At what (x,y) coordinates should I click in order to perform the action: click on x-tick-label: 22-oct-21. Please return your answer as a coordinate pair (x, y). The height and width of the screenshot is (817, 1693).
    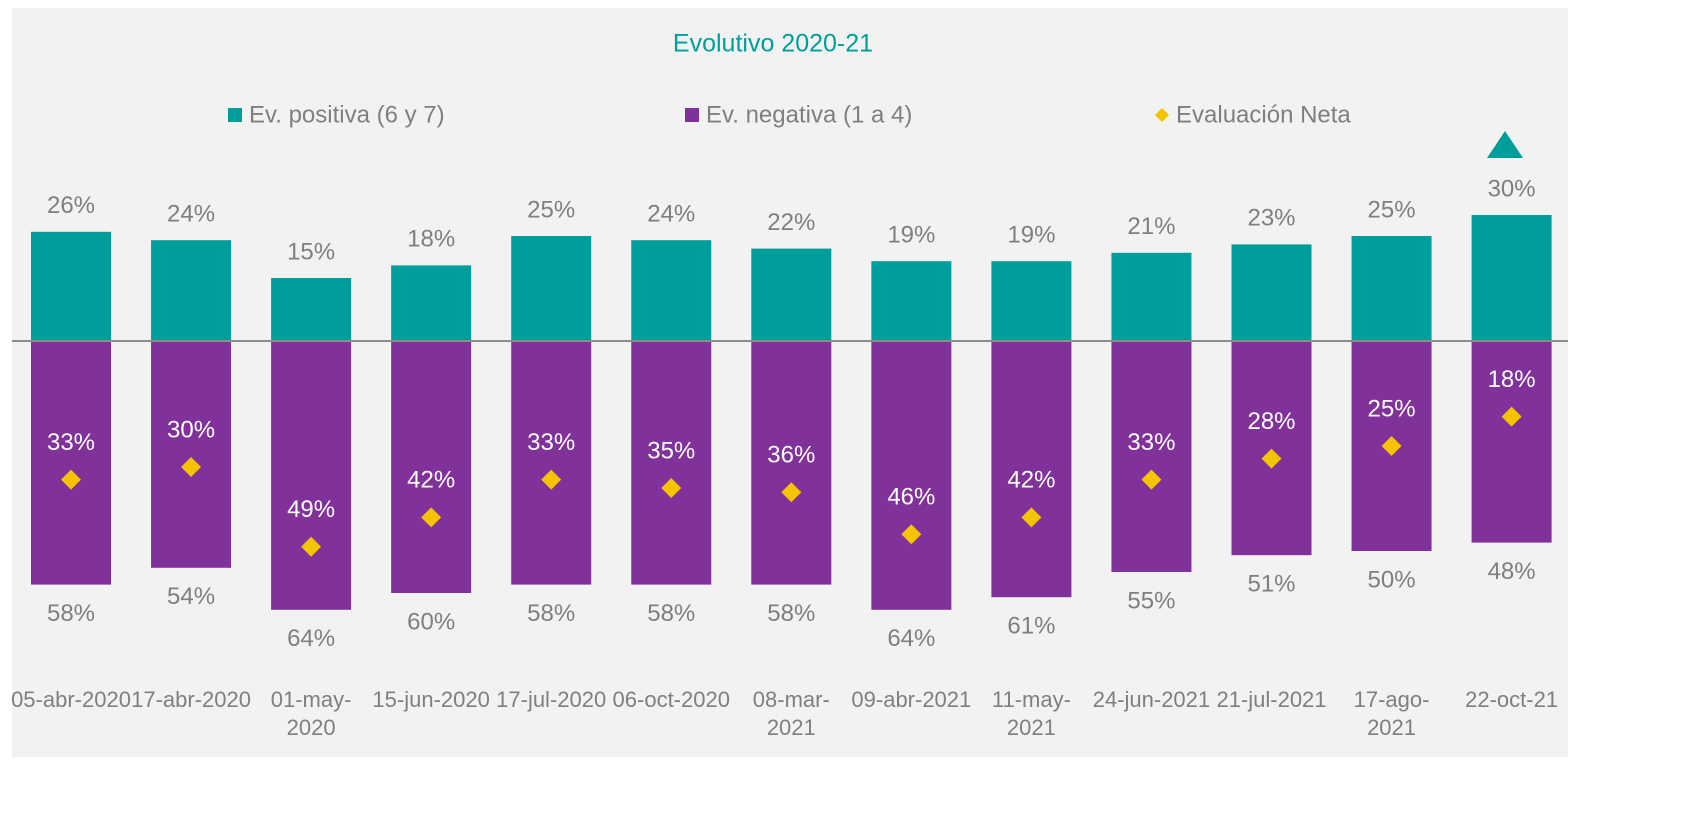
    Looking at the image, I should click on (1512, 699).